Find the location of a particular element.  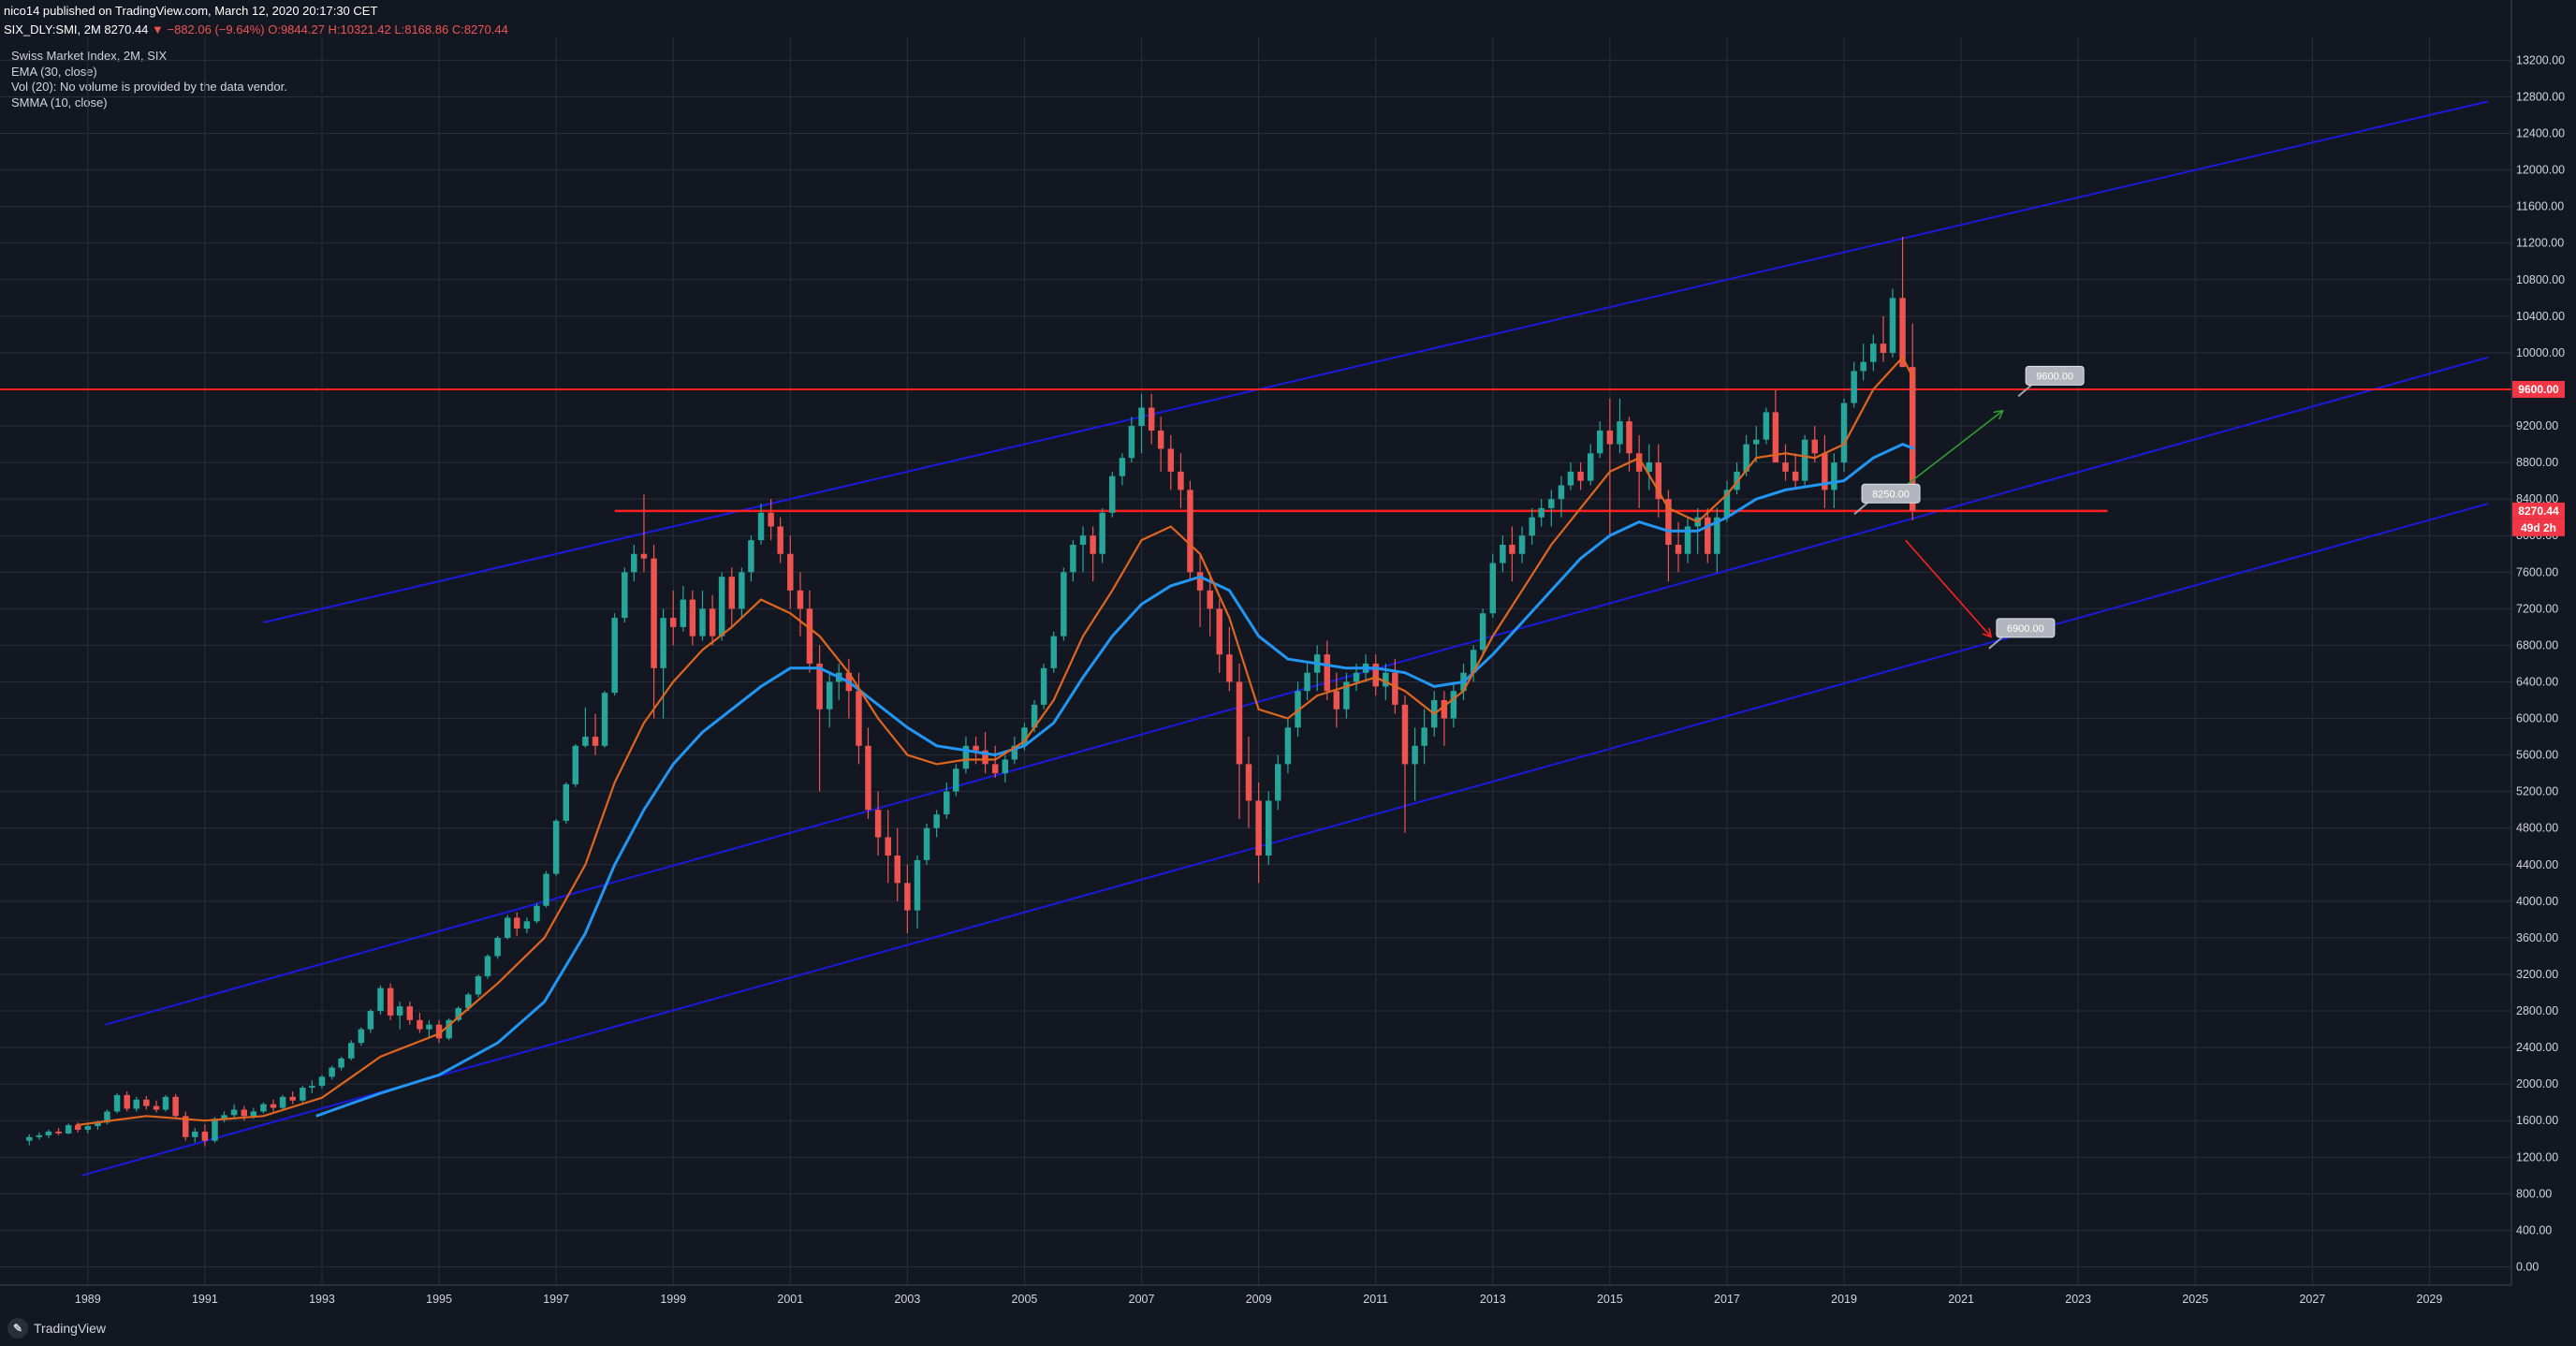

price-tag-current: 8270.44 is located at coordinates (2538, 511).